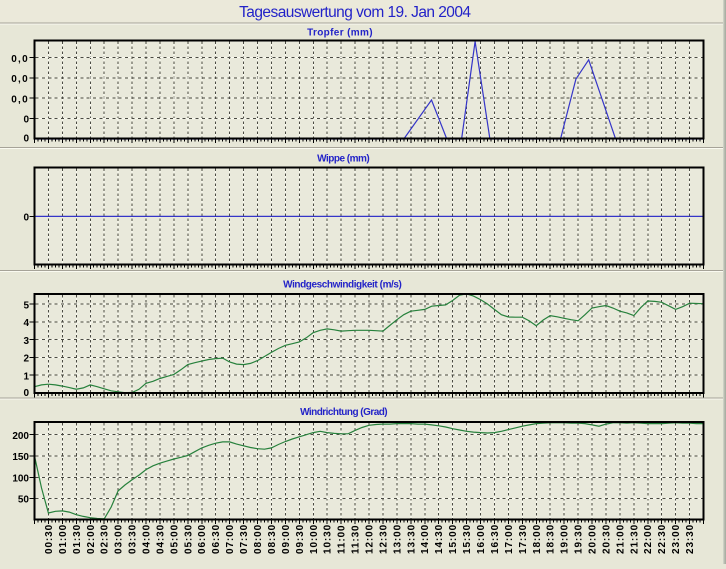 Image resolution: width=726 pixels, height=569 pixels. I want to click on svg-text: 4, so click(26, 323).